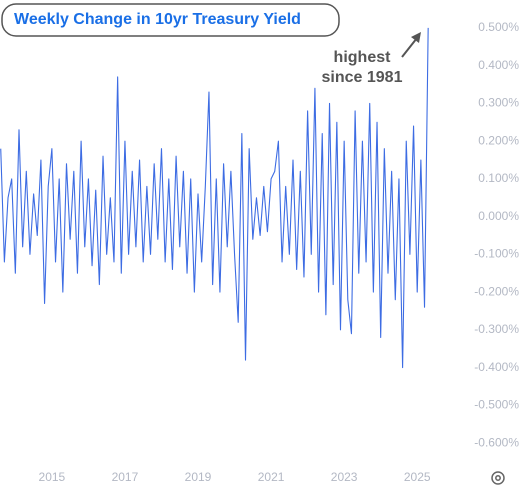 This screenshot has height=489, width=525. What do you see at coordinates (496, 291) in the screenshot?
I see `y-tick-label: -0.200%` at bounding box center [496, 291].